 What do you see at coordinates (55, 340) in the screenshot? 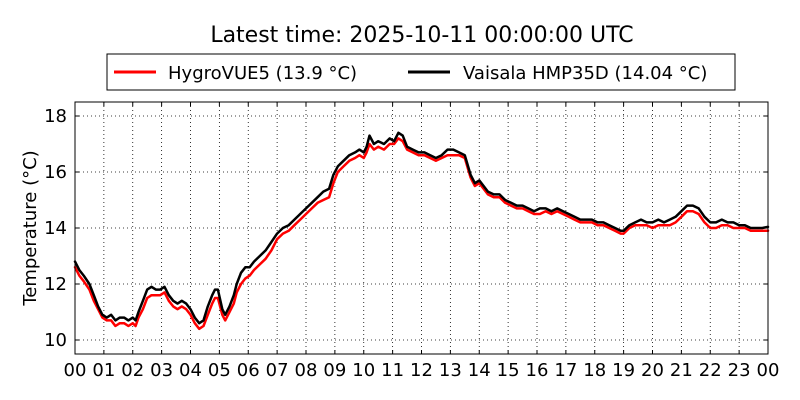
I see `y-tick-label: 10` at bounding box center [55, 340].